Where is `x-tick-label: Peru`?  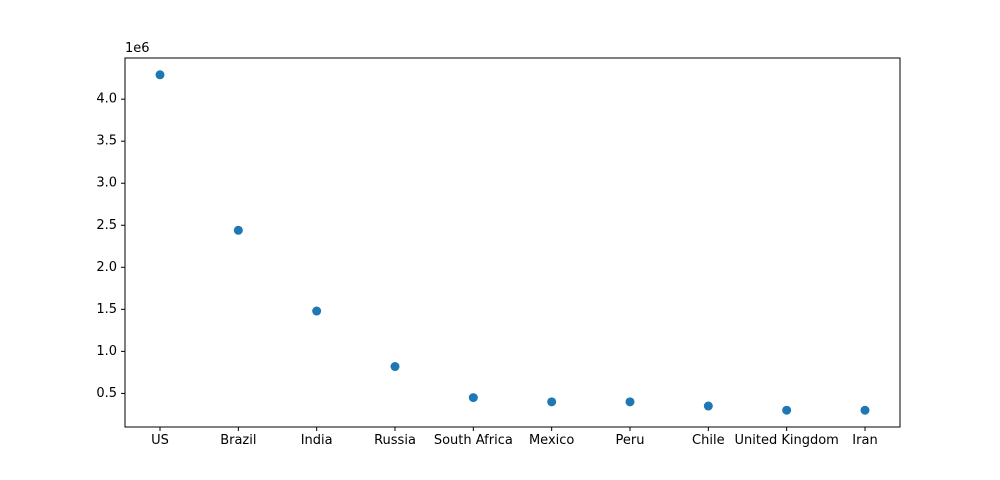 x-tick-label: Peru is located at coordinates (630, 440).